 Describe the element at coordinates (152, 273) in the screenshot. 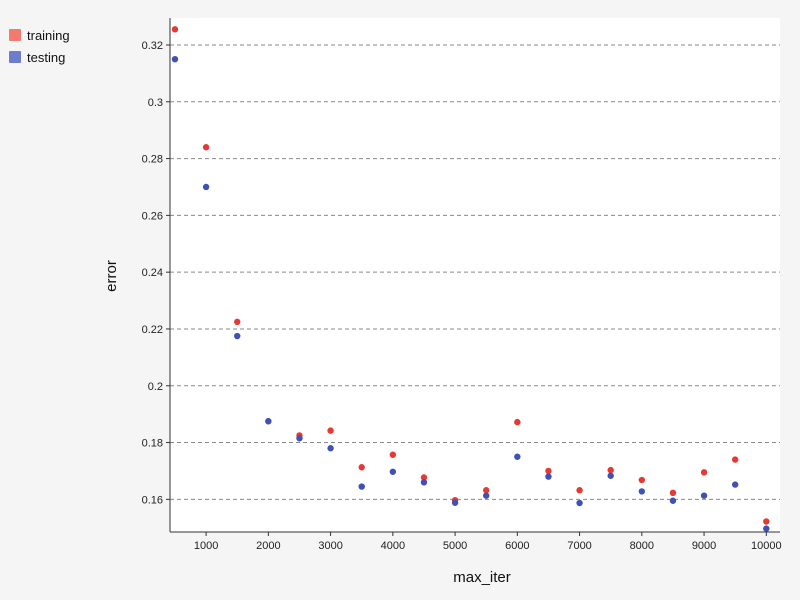

I see `y-tick-label: 0.24` at that location.